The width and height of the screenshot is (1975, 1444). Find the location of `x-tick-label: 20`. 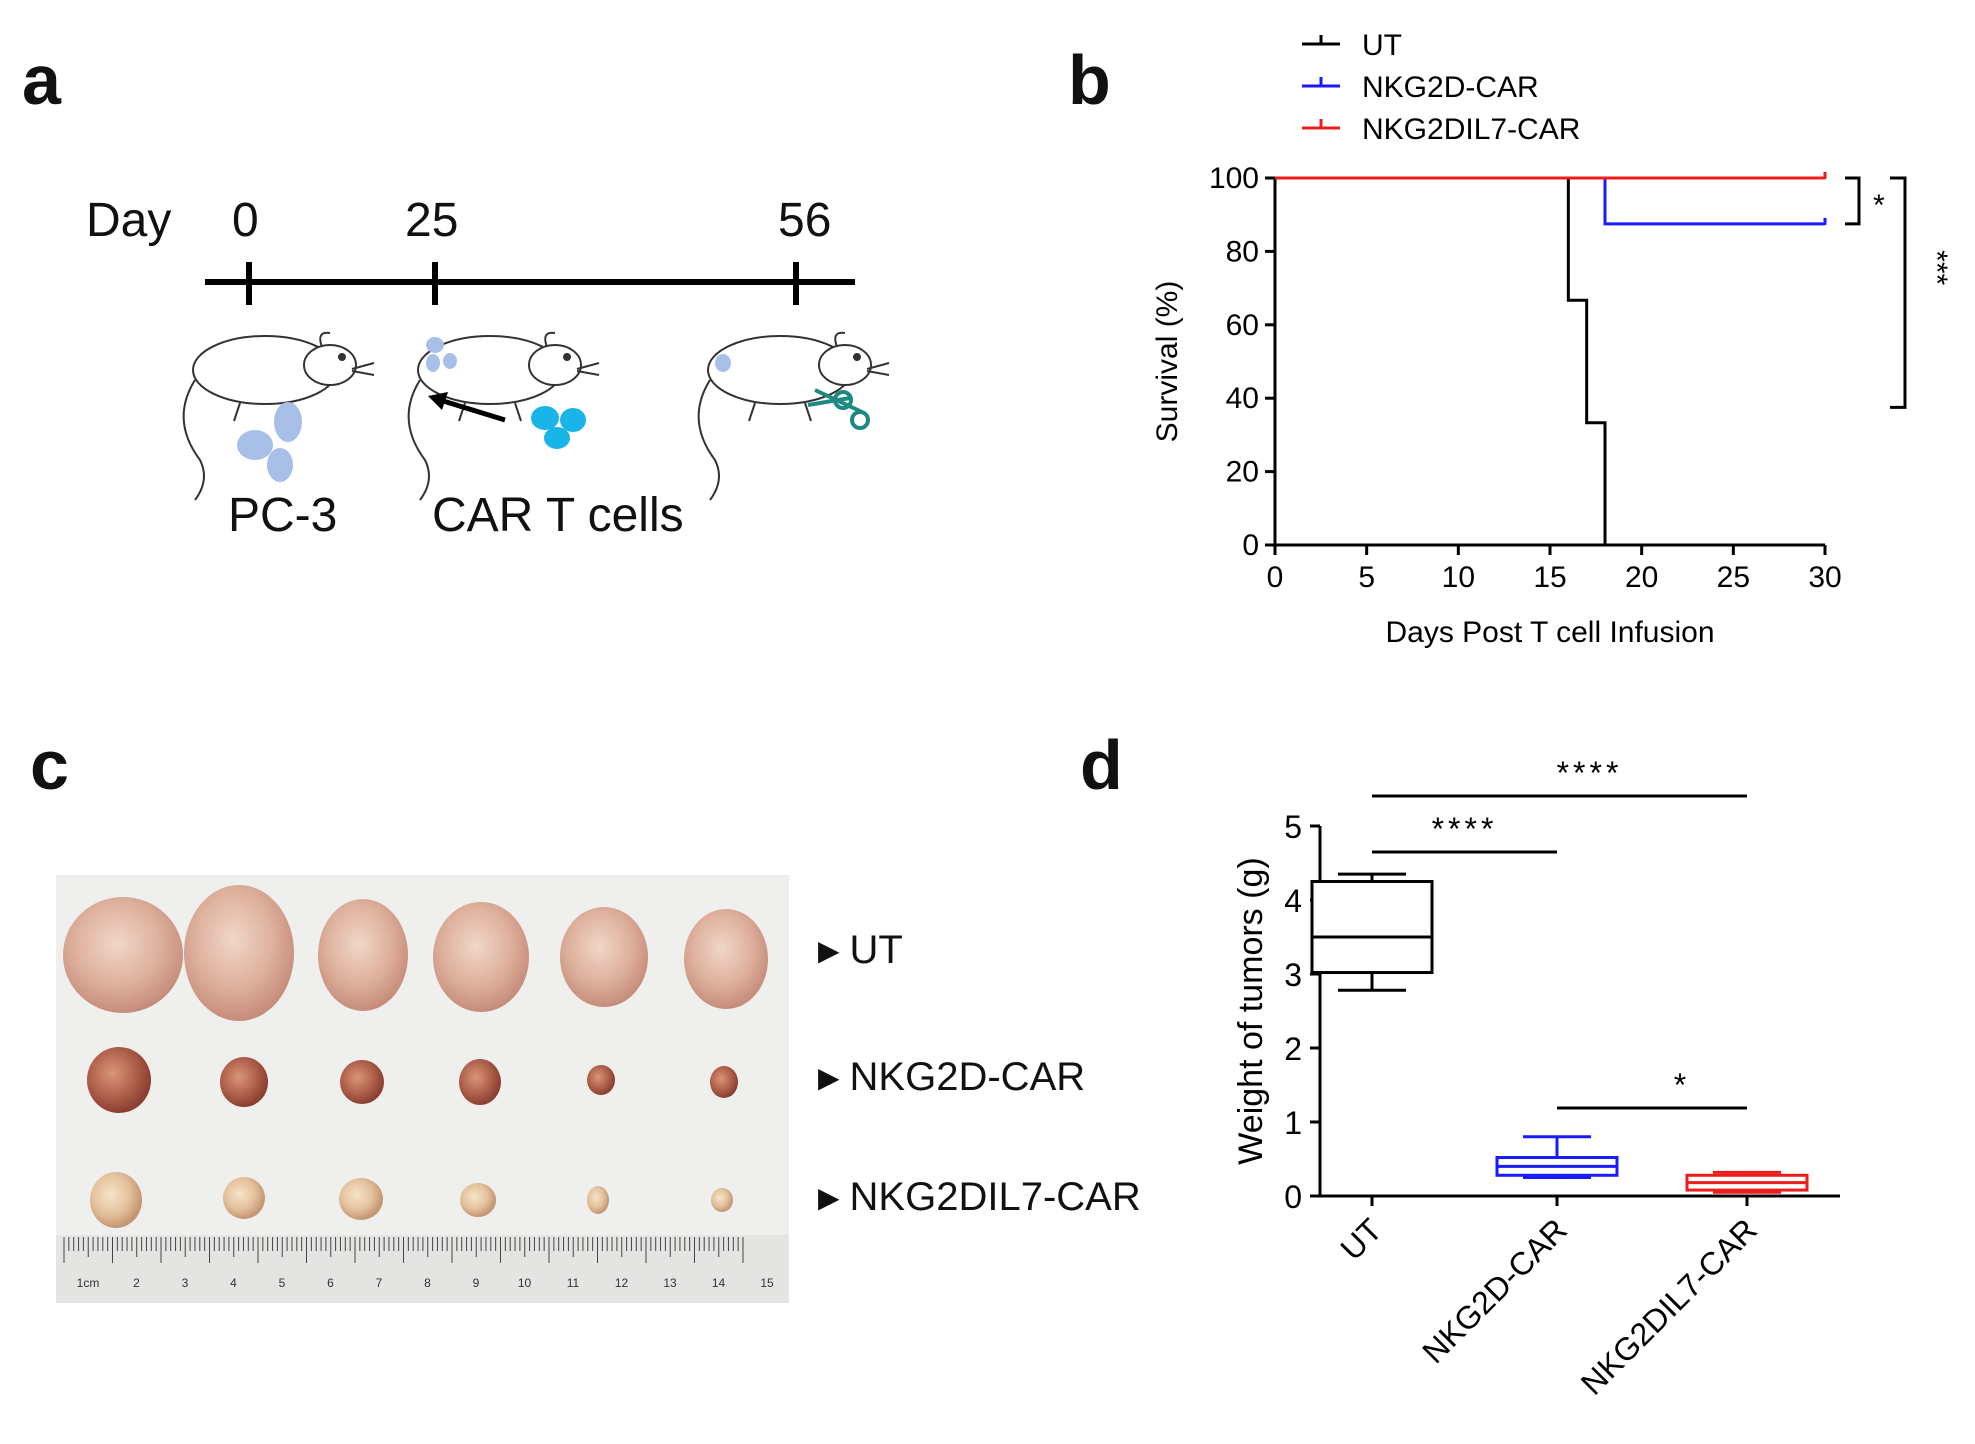

x-tick-label: 20 is located at coordinates (1641, 577).